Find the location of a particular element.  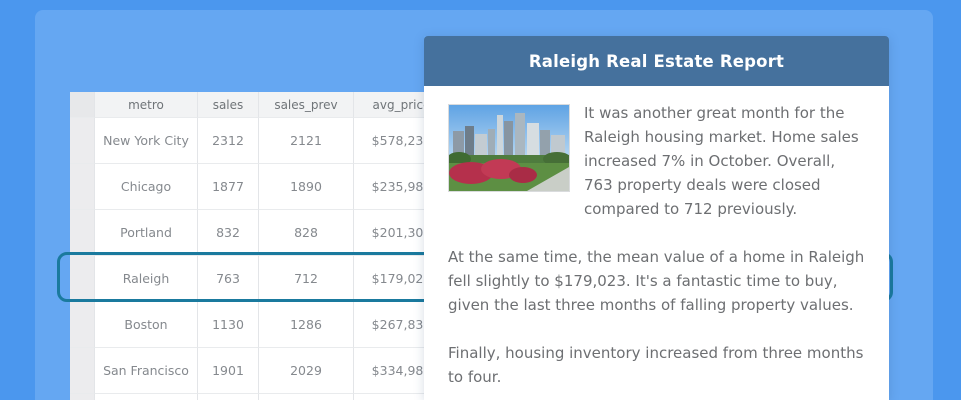

raleigh-skyline-photo is located at coordinates (509, 148).